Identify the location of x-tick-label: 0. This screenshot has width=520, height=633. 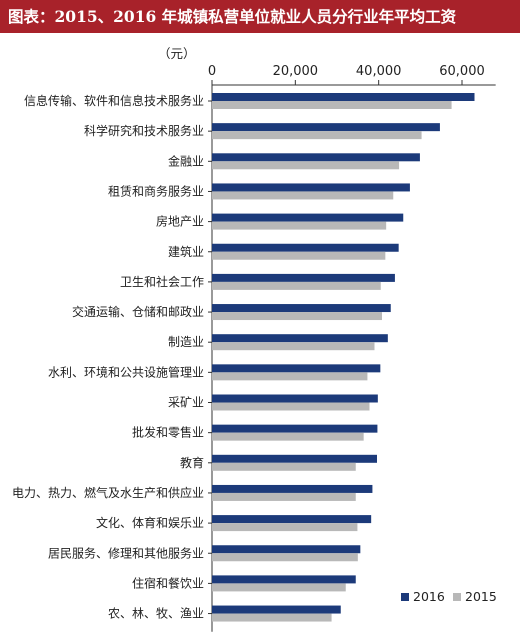
(212, 71).